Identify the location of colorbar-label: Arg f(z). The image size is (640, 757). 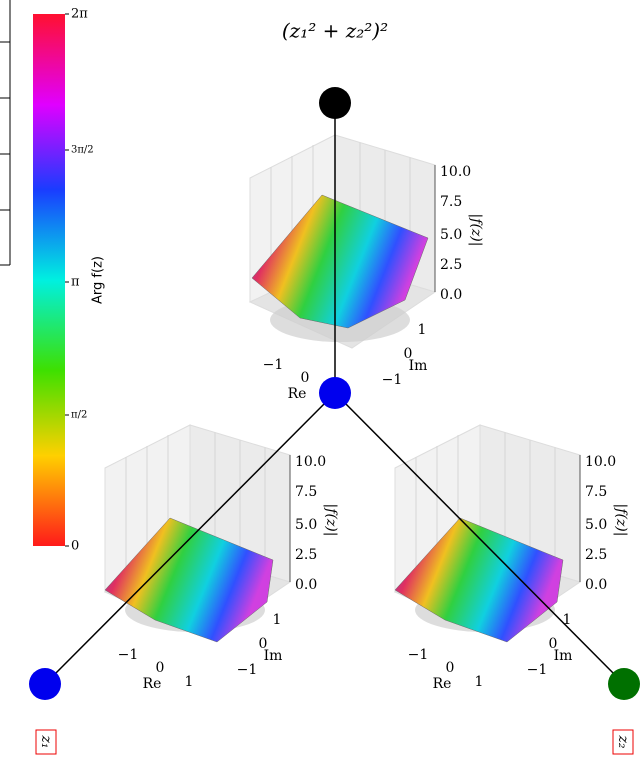
(98, 280).